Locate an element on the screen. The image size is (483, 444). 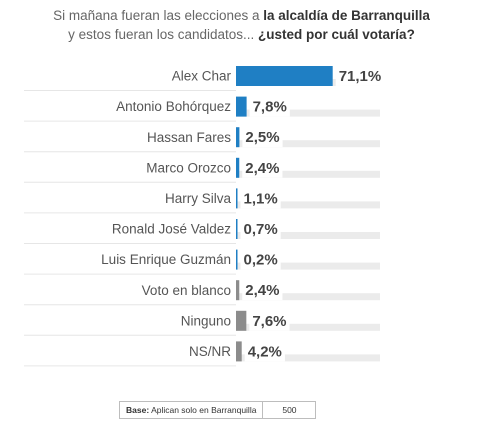
category-label: Voto en blanco is located at coordinates (186, 290).